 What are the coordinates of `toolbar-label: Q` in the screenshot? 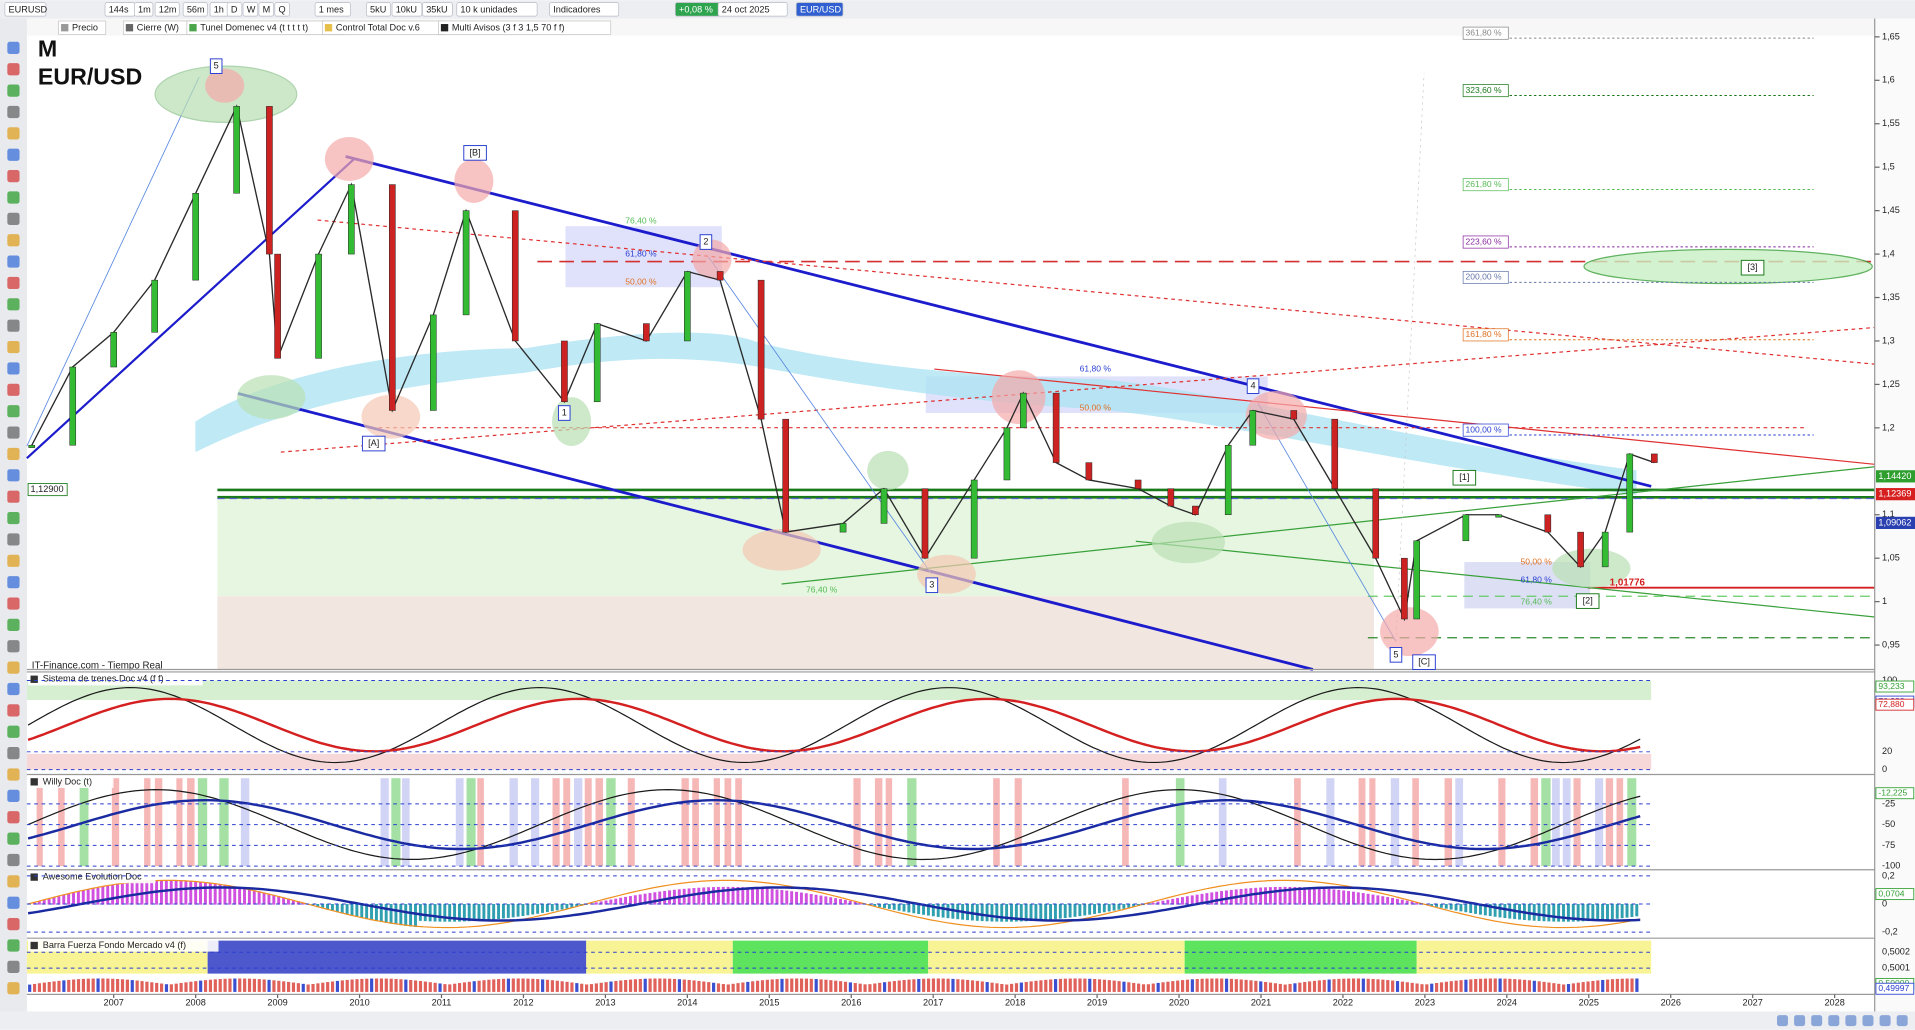 It's located at (281, 9).